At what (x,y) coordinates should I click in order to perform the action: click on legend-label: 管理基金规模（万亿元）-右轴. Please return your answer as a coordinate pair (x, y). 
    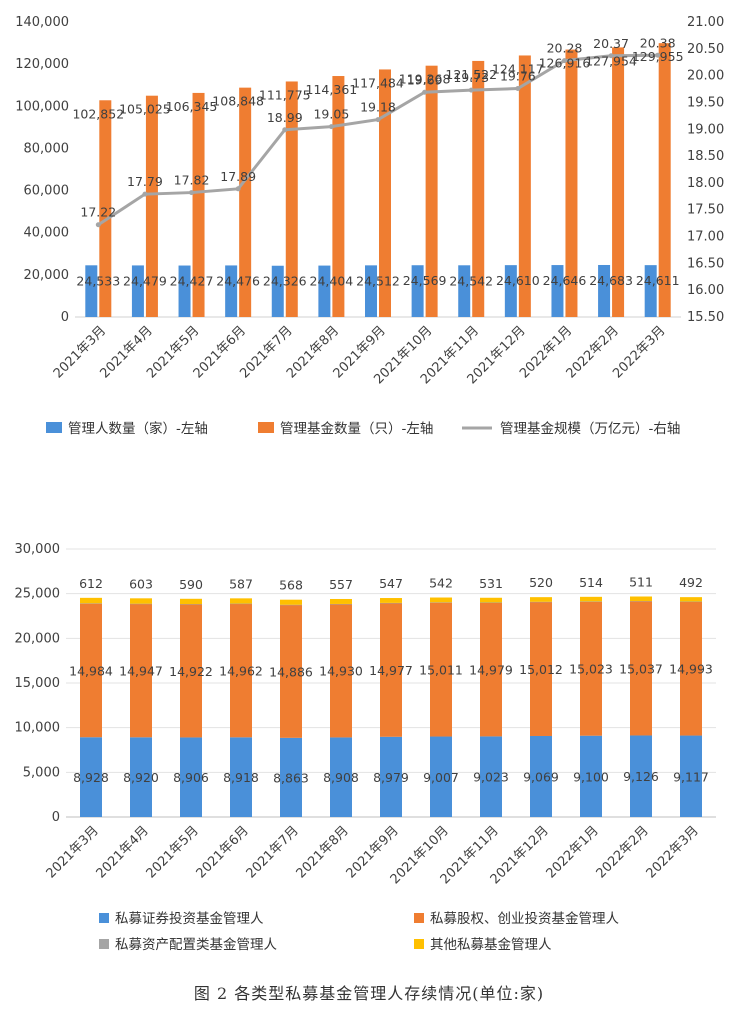
    Looking at the image, I should click on (590, 428).